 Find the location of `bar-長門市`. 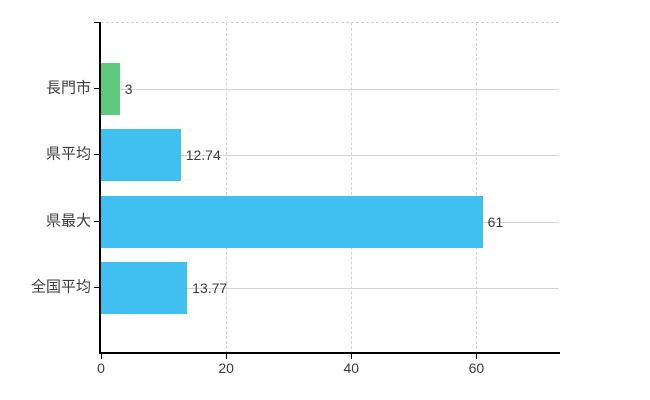

bar-長門市 is located at coordinates (110, 89).